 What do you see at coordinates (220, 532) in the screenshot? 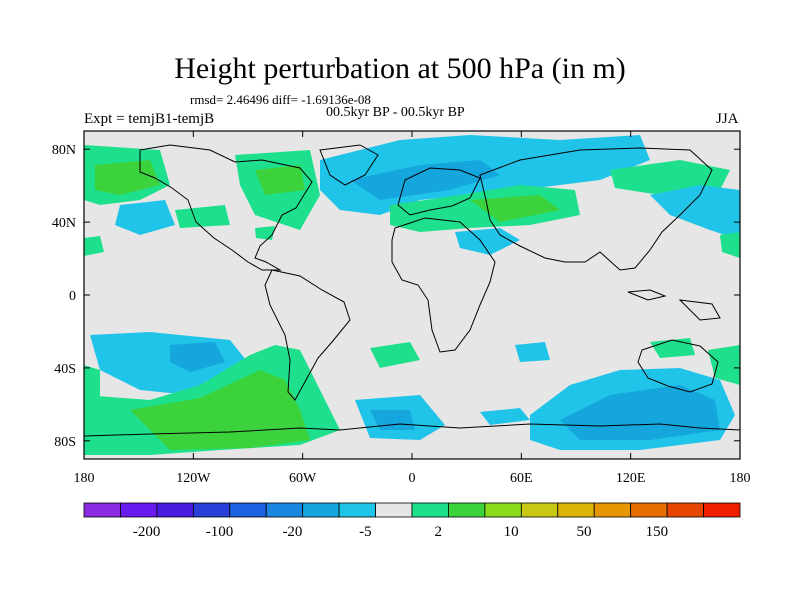
I see `colorbar-label: -100` at bounding box center [220, 532].